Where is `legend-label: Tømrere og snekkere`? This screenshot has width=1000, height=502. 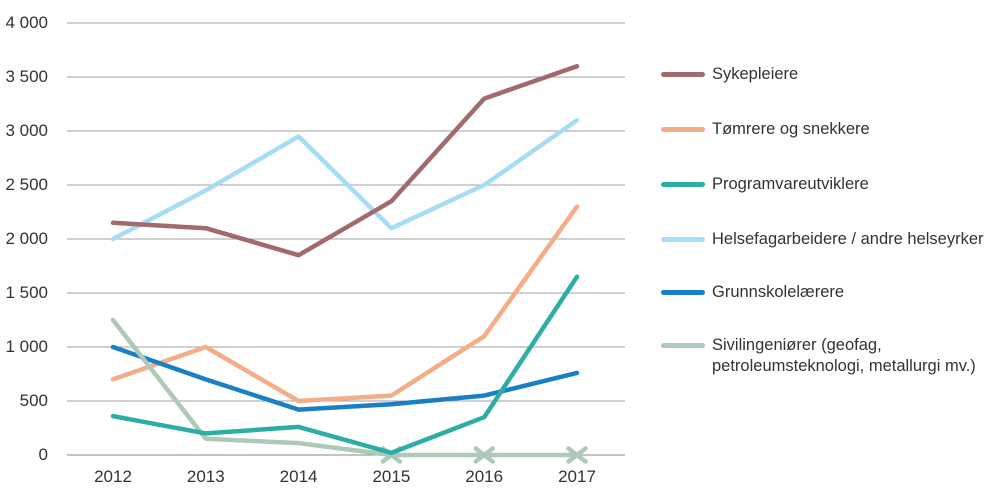
legend-label: Tømrere og snekkere is located at coordinates (791, 129).